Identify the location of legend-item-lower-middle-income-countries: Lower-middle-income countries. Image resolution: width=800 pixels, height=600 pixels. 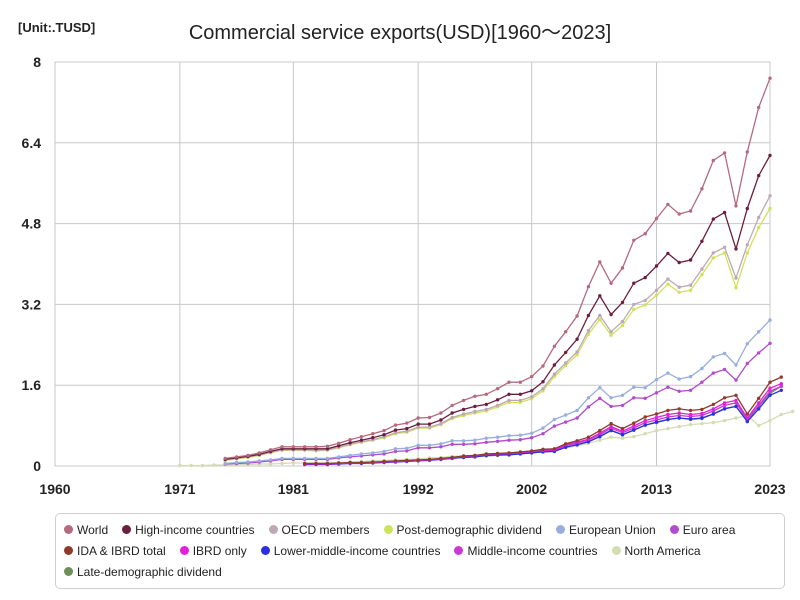
(350, 550).